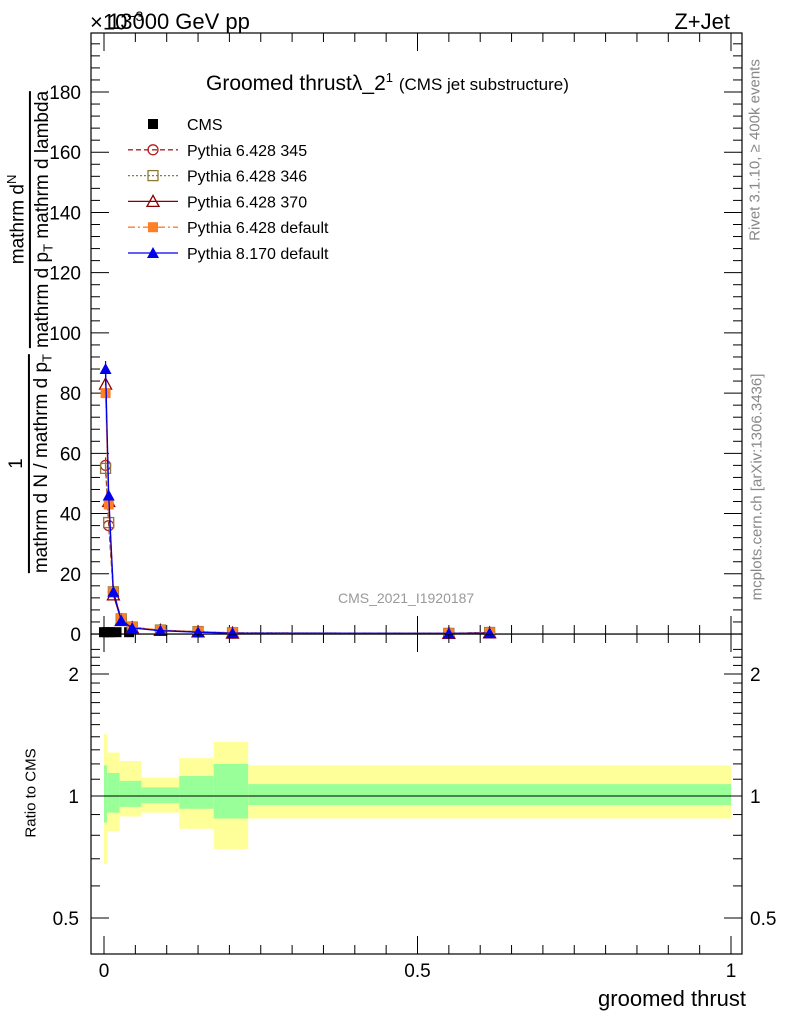 The height and width of the screenshot is (1024, 786). Describe the element at coordinates (247, 177) in the screenshot. I see `legend-label: Pythia 6.428 346` at that location.